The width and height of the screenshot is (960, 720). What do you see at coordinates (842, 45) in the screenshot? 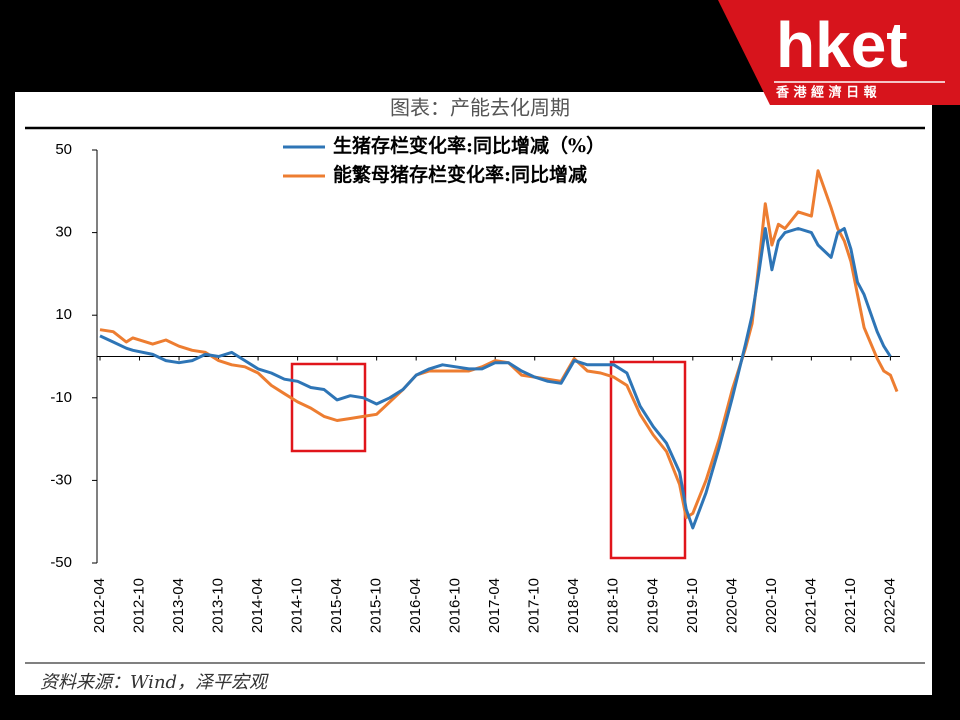
I see `logo-brand: hket` at bounding box center [842, 45].